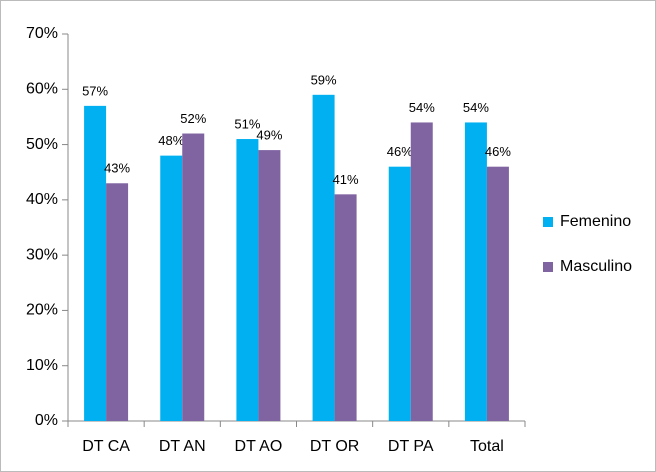 This screenshot has height=472, width=656. I want to click on x-tick-label: DT AO, so click(259, 446).